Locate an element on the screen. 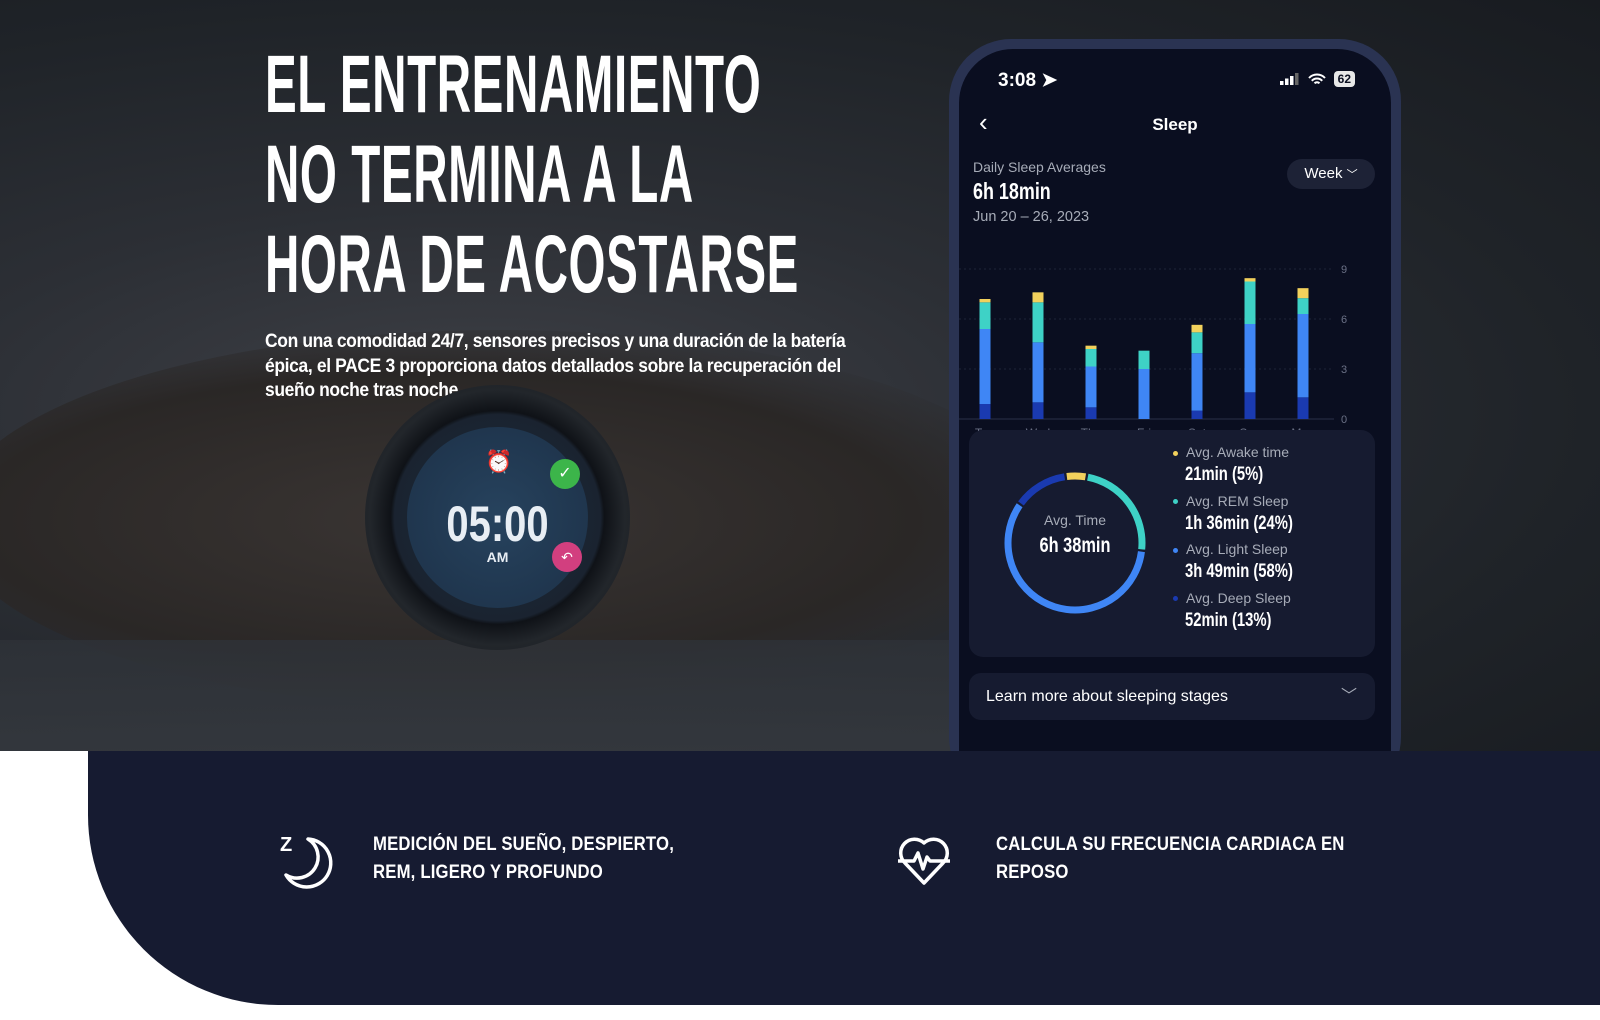 Image resolution: width=1600 pixels, height=1020 pixels. bar-rem-sat is located at coordinates (1197, 343).